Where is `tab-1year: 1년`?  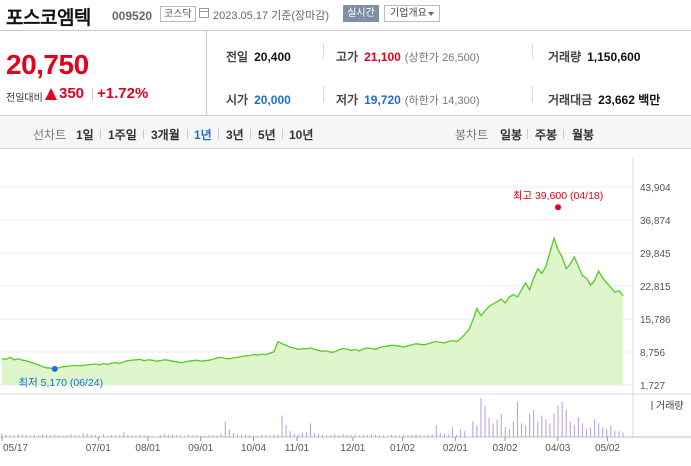
tab-1year: 1년 is located at coordinates (203, 135).